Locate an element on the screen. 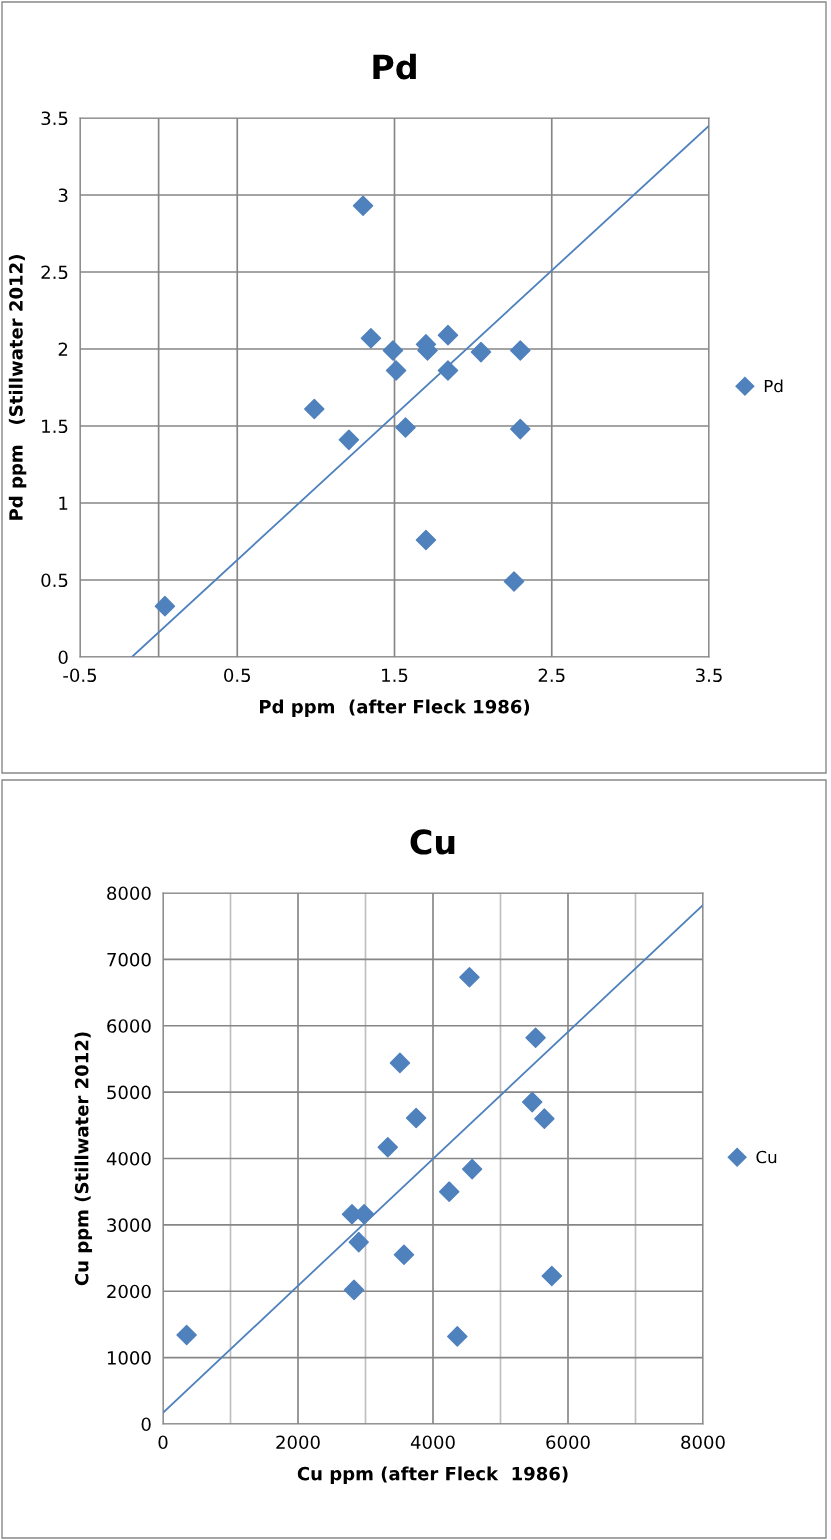 The image size is (831, 1540). x-tick-label: 1.5 is located at coordinates (395, 675).